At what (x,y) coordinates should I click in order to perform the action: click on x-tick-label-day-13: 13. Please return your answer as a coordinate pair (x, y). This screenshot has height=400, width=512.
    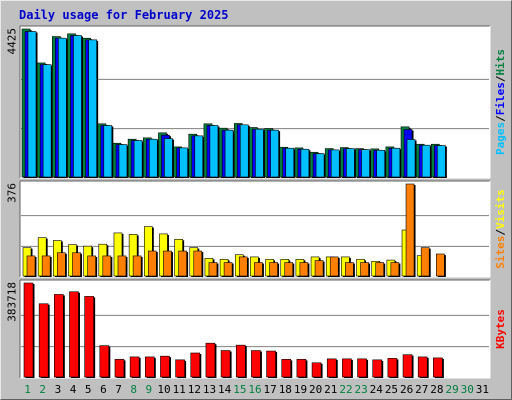
    Looking at the image, I should click on (209, 389).